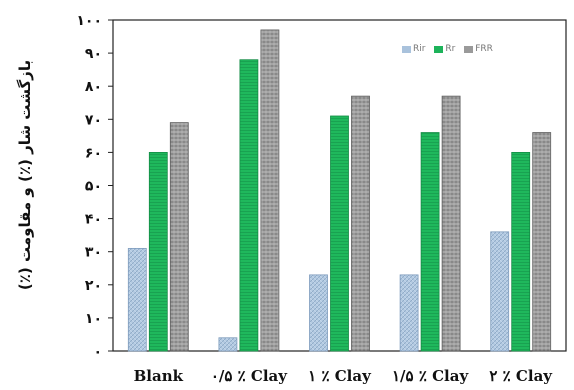 The image size is (574, 390). I want to click on x-tick-label: ۱ ٪ Clay, so click(340, 376).